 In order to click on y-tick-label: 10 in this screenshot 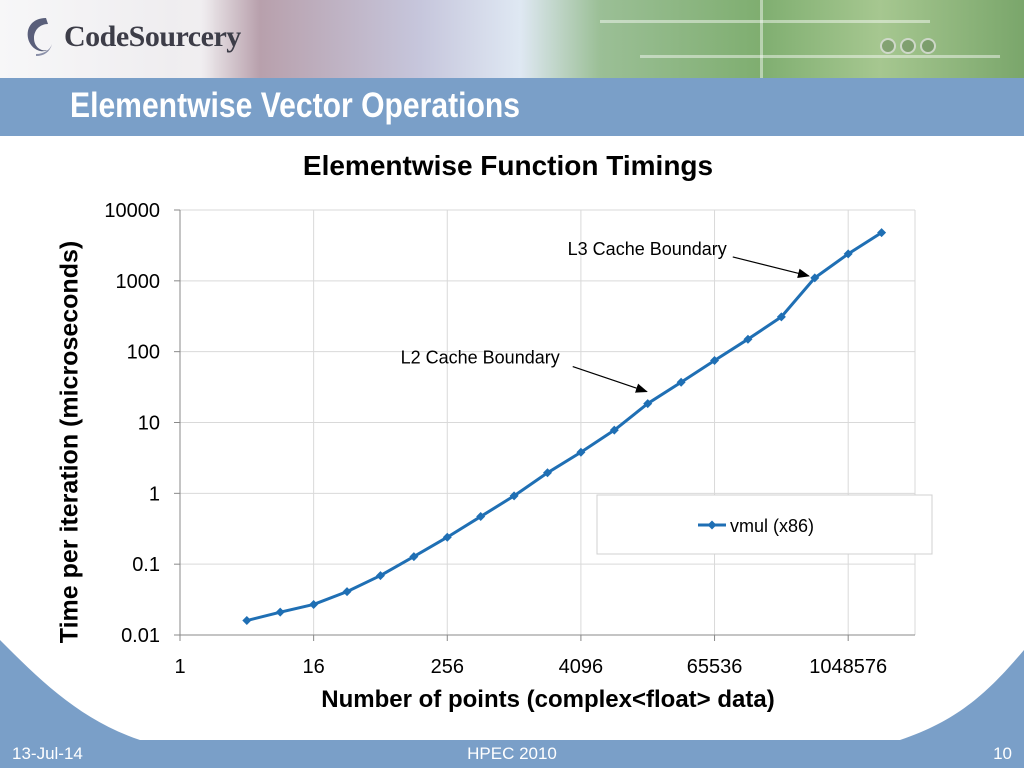, I will do `click(149, 424)`.